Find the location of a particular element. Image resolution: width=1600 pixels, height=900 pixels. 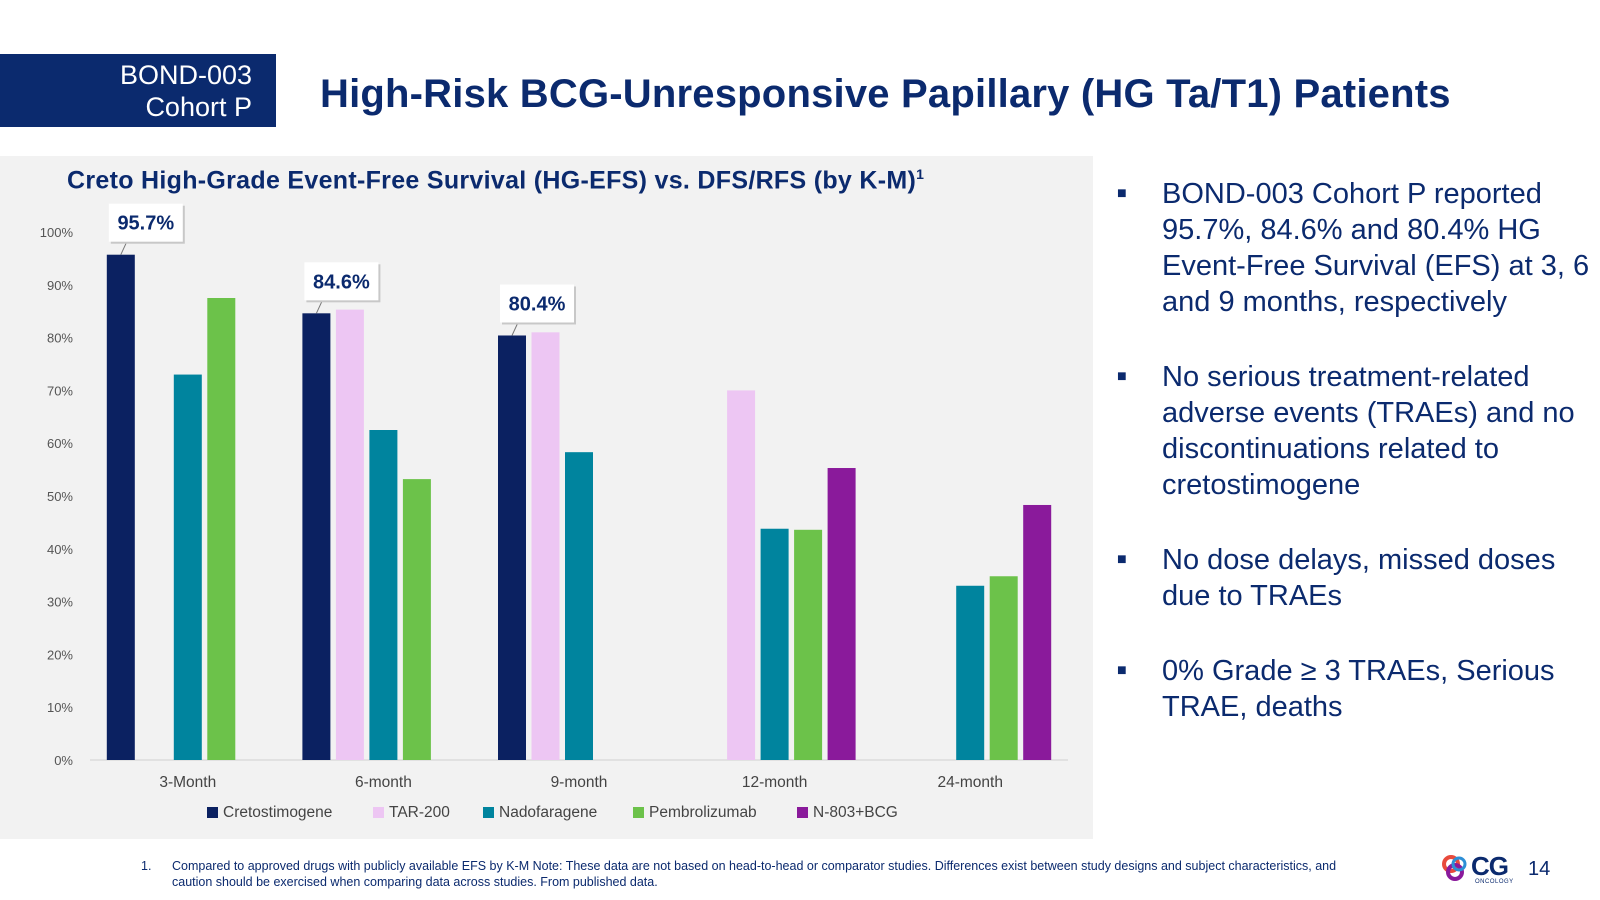

y-tick-label: 50% is located at coordinates (60, 496).